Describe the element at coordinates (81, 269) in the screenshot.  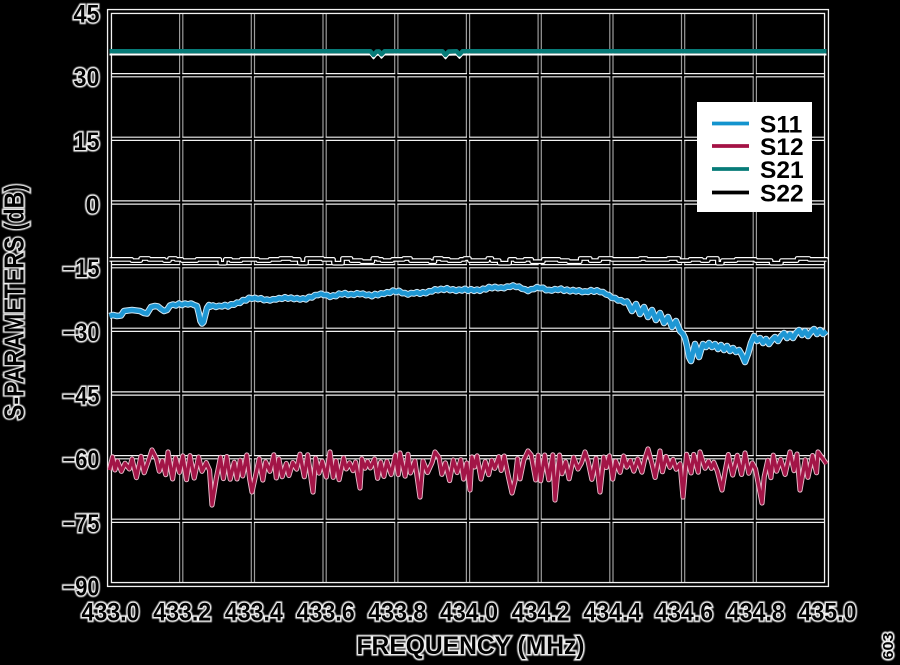
I see `svg-text: −15` at that location.